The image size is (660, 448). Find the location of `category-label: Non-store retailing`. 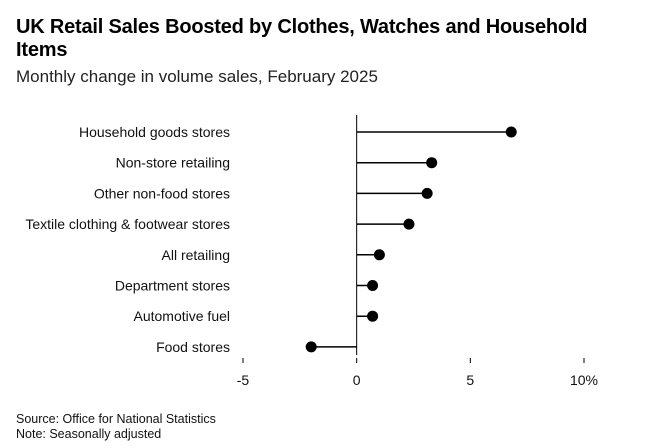

category-label: Non-store retailing is located at coordinates (173, 163).